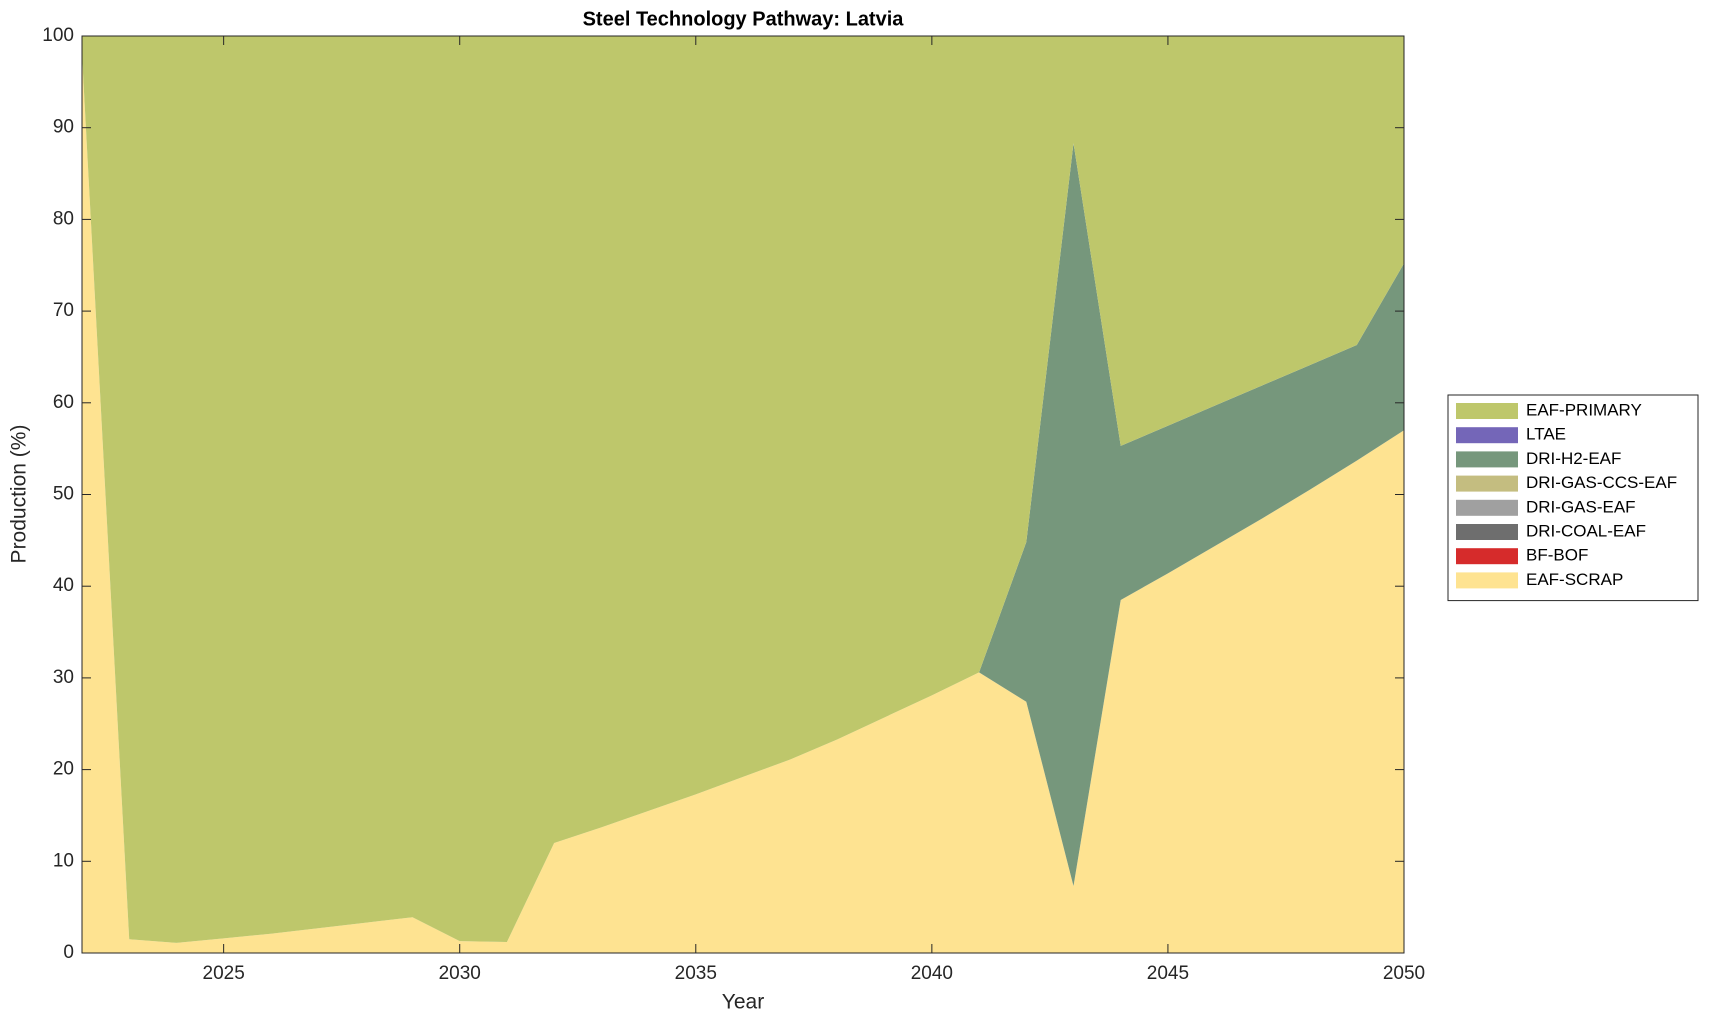 Image resolution: width=1709 pixels, height=1021 pixels. I want to click on legend-label: EAF-SCRAP, so click(1574, 579).